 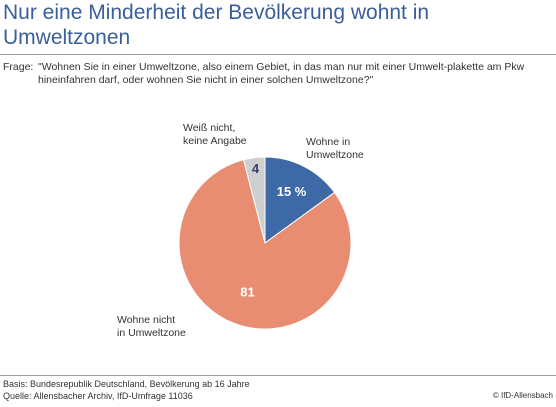 What do you see at coordinates (522, 395) in the screenshot?
I see `copyright: © IfD-Allensbach` at bounding box center [522, 395].